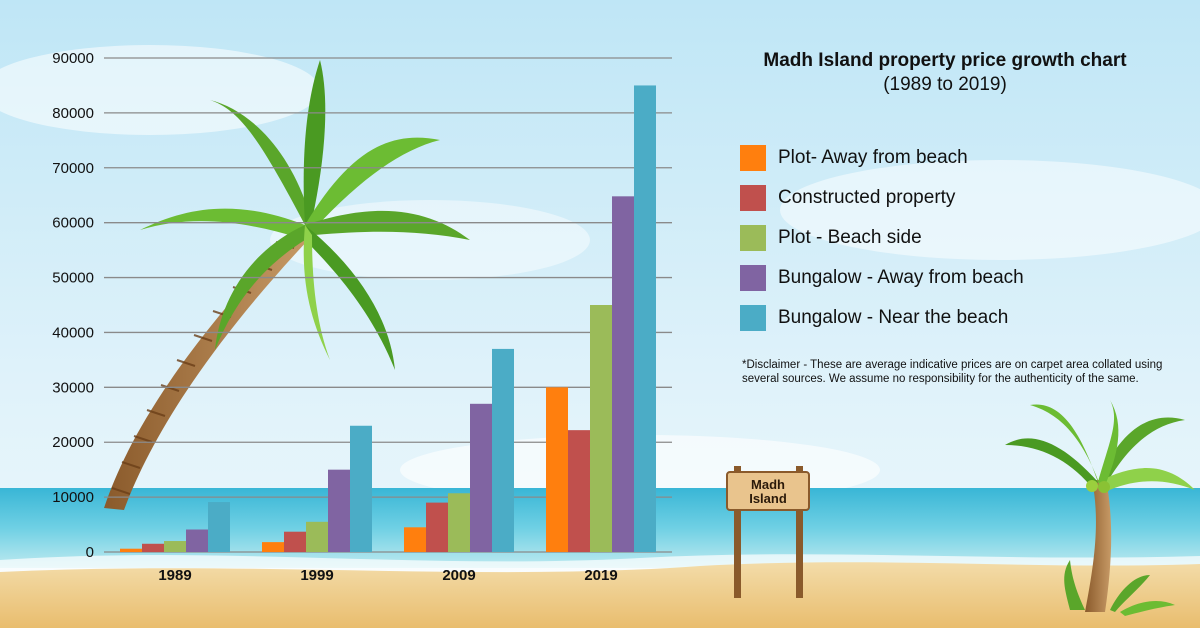  Describe the element at coordinates (73, 442) in the screenshot. I see `y-tick-label: 20000` at that location.